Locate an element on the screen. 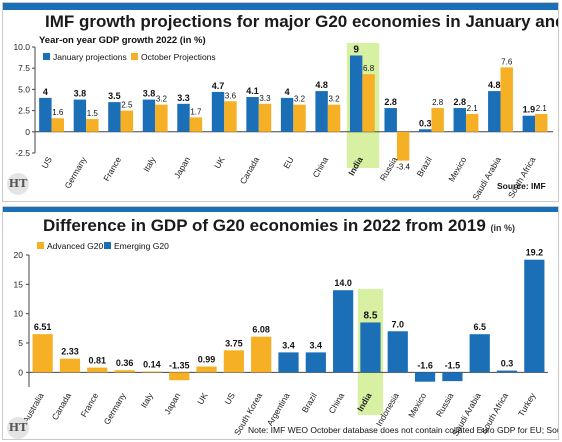  value-label-saudi-arabia-january: 4.8 is located at coordinates (494, 85).